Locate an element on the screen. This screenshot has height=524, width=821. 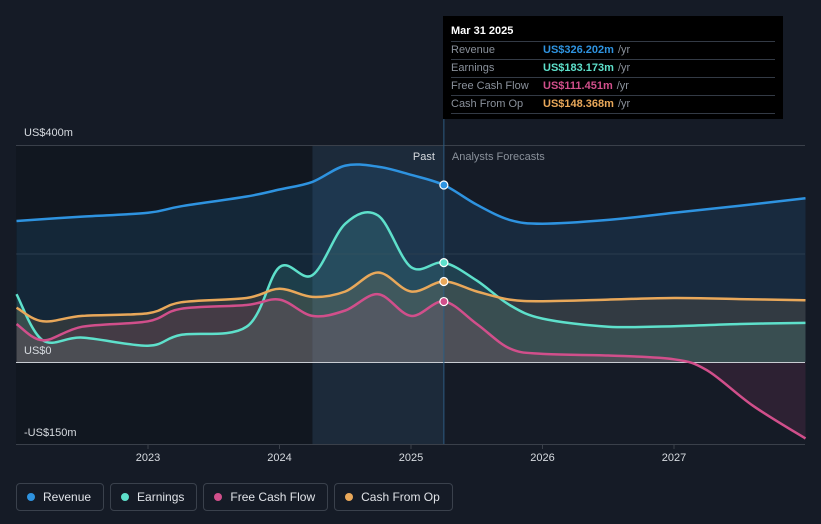
past-label: Past is located at coordinates (424, 157).